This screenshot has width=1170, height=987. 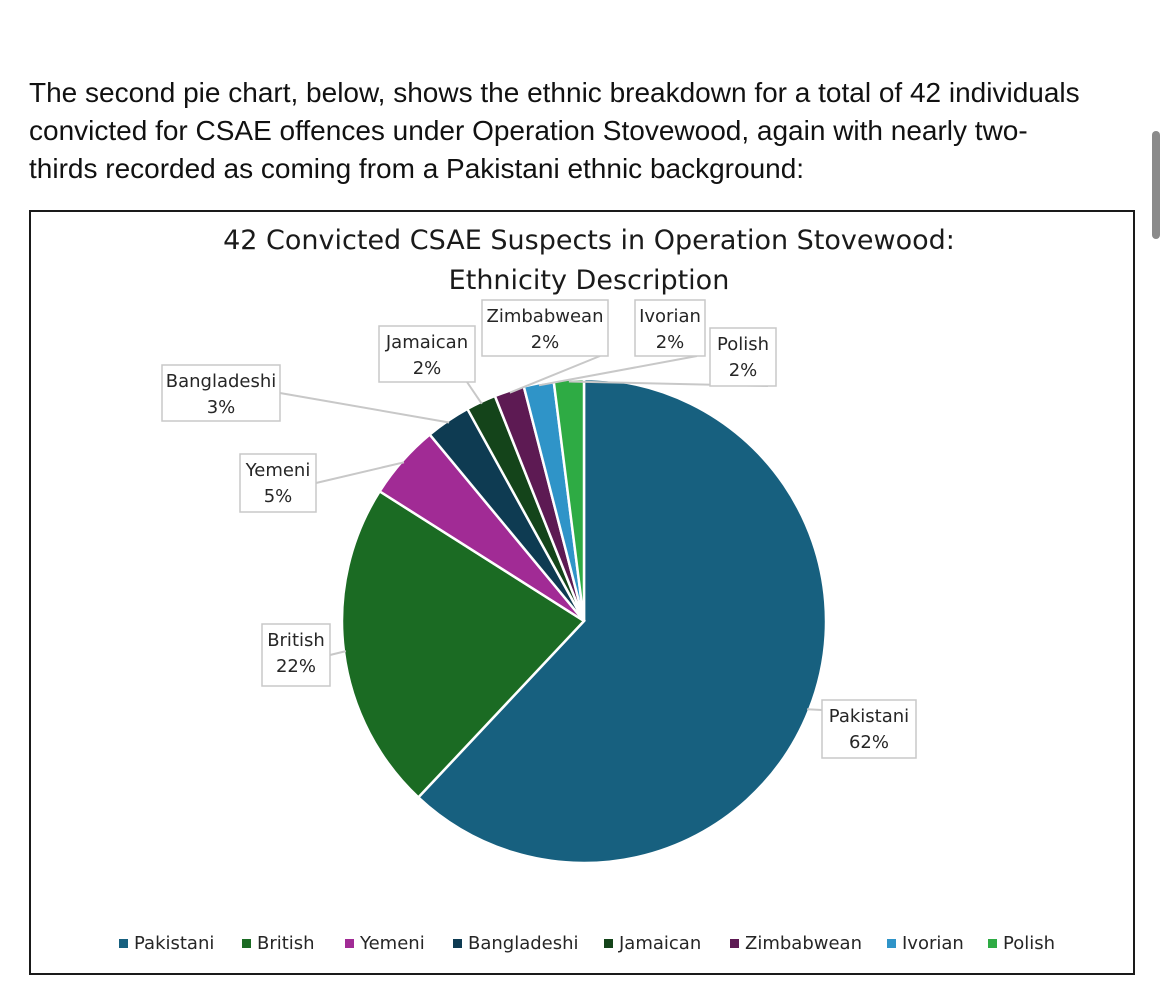 I want to click on data-label-name-yemeni: Yemeni, so click(x=278, y=470).